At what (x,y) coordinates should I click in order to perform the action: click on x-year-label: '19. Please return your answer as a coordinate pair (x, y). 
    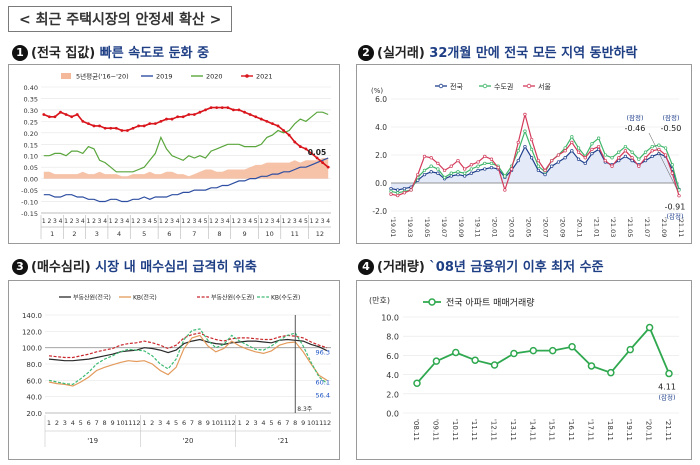
    Looking at the image, I should click on (92, 441).